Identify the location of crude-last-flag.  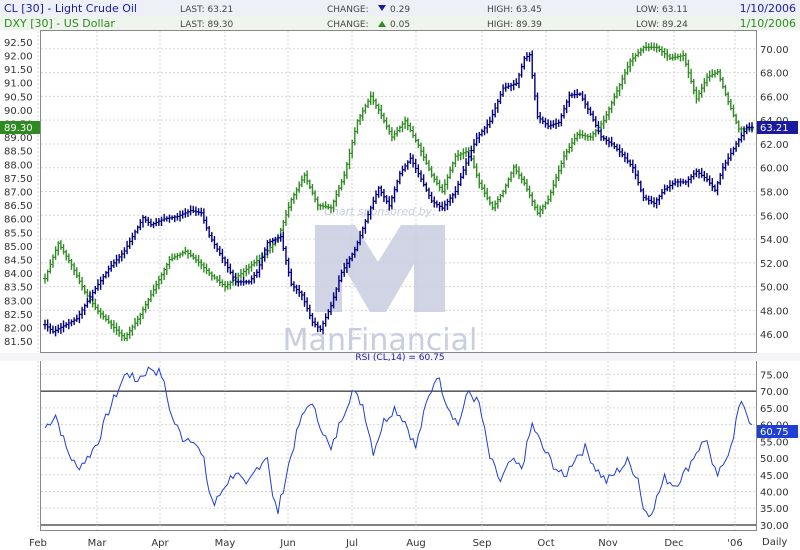
(777, 127).